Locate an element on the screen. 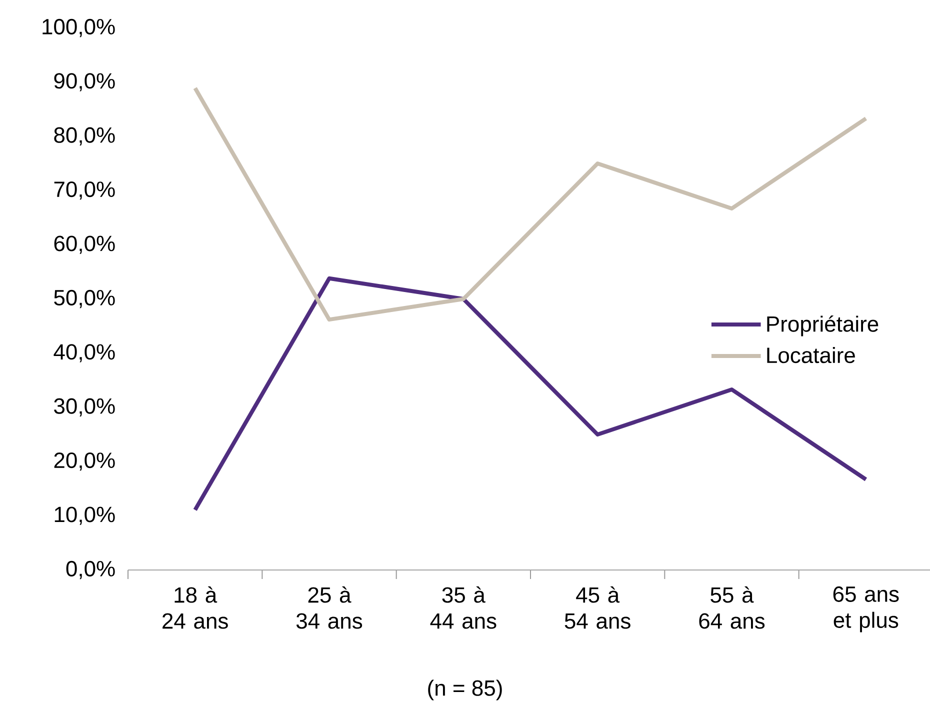 This screenshot has width=930, height=705. y-tick-label: 80,0% is located at coordinates (84, 136).